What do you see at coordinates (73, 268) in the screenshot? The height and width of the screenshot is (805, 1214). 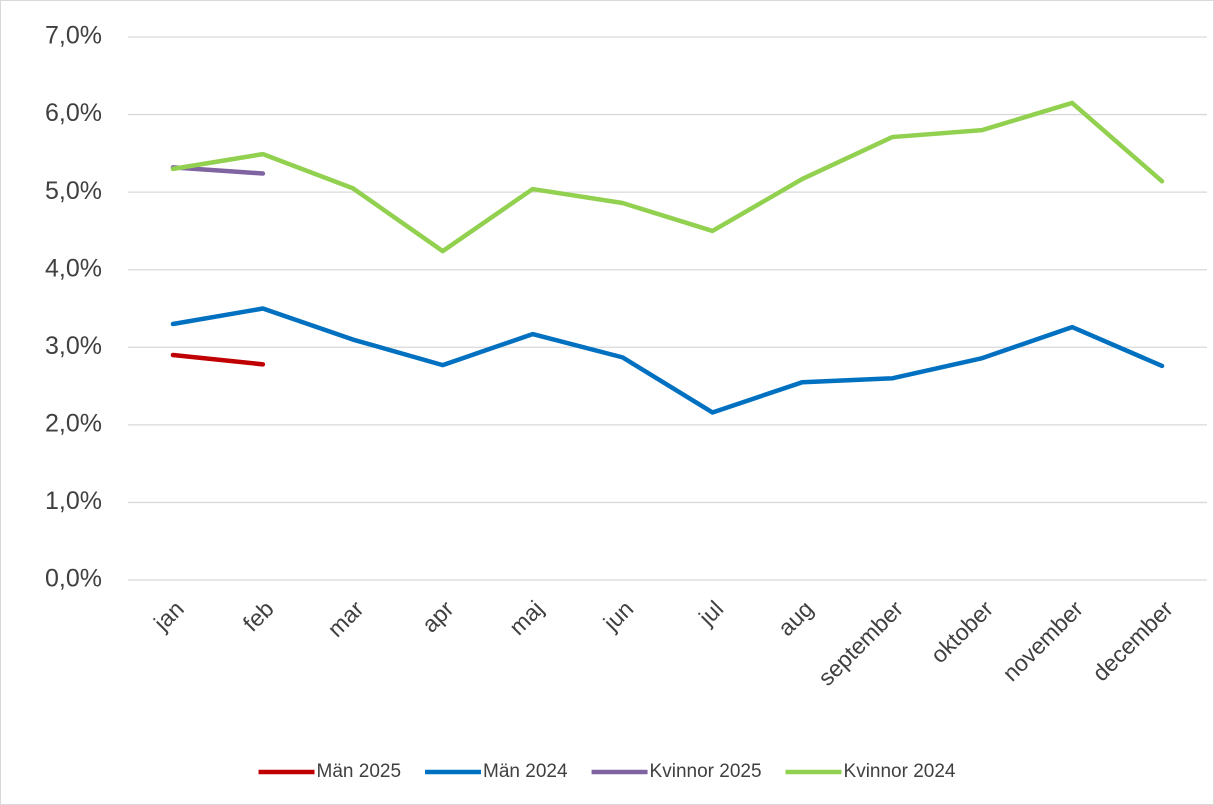 I see `y-tick-label: 4,0%` at bounding box center [73, 268].